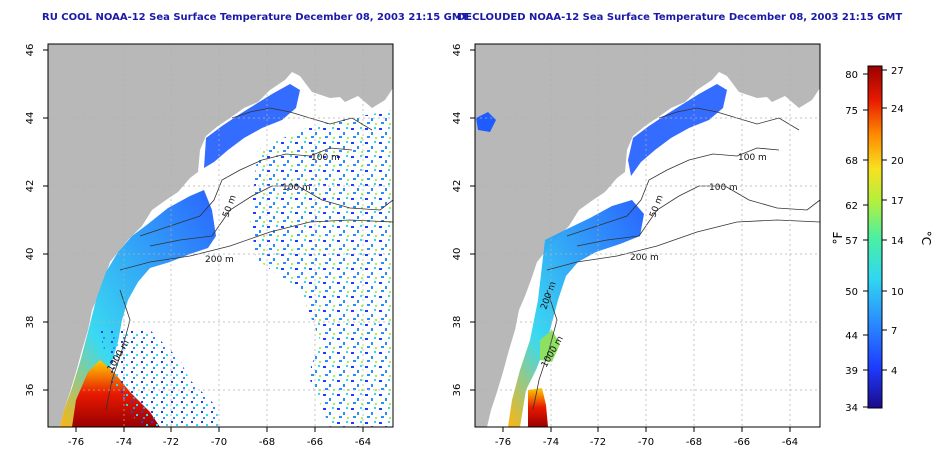 This screenshot has width=950, height=475. Describe the element at coordinates (897, 71) in the screenshot. I see `colorbar-c-tick: 27` at that location.